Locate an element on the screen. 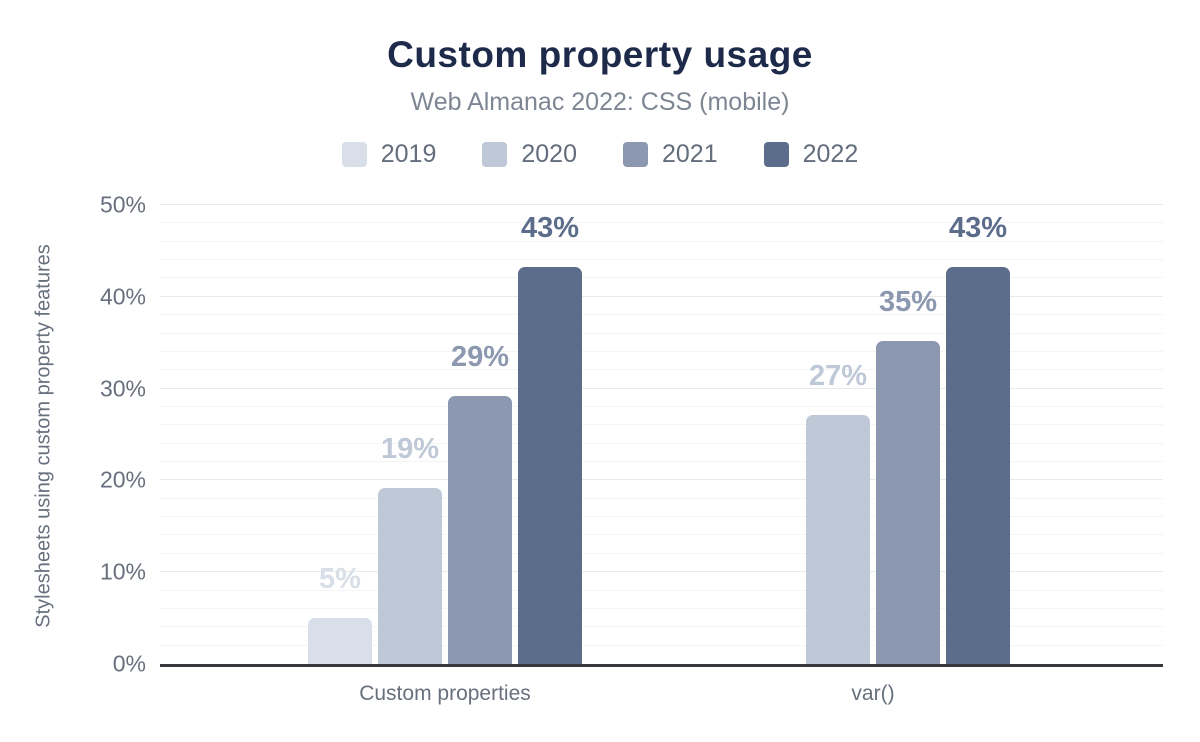  bar-slot: 5% is located at coordinates (340, 434).